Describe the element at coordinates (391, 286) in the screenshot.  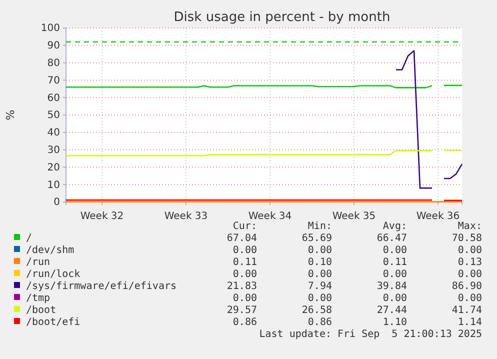
I see `text: 39.84` at that location.